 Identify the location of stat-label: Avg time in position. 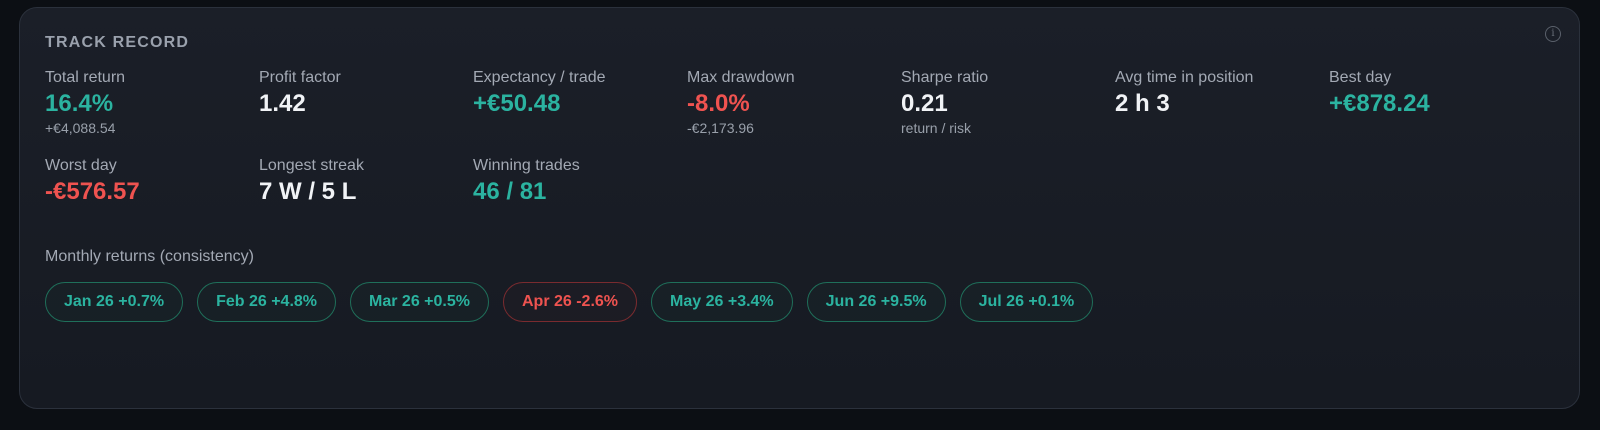
(1184, 77).